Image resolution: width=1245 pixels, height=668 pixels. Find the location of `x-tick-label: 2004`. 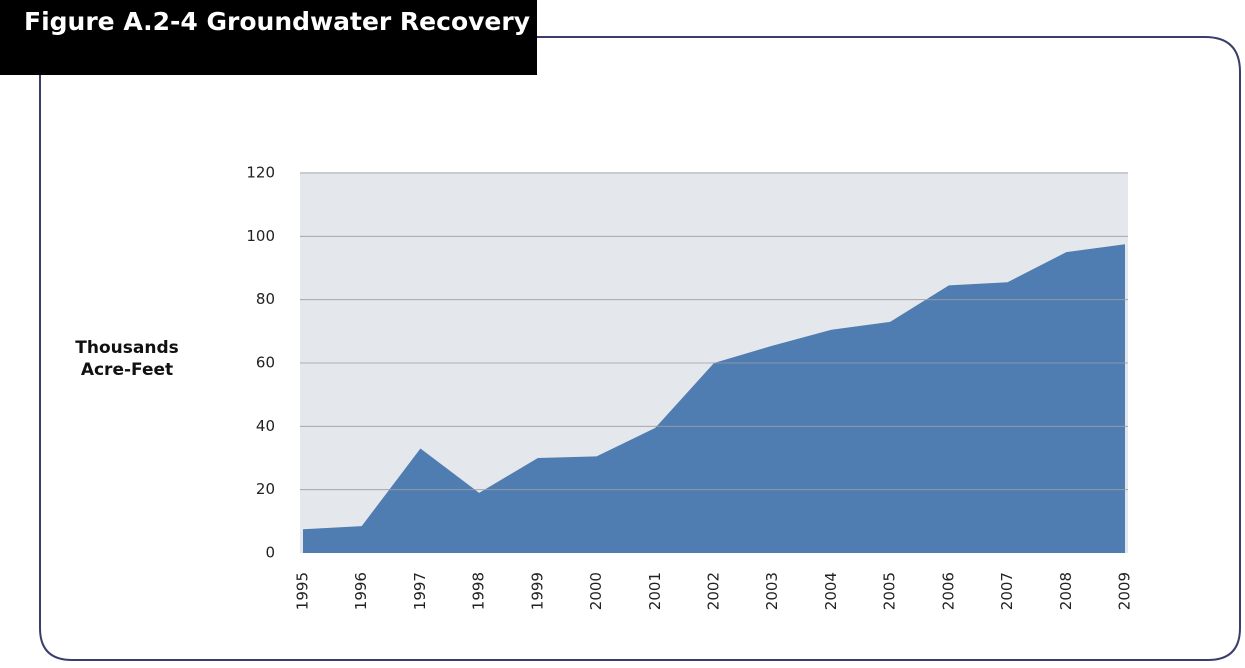

x-tick-label: 2004 is located at coordinates (831, 591).